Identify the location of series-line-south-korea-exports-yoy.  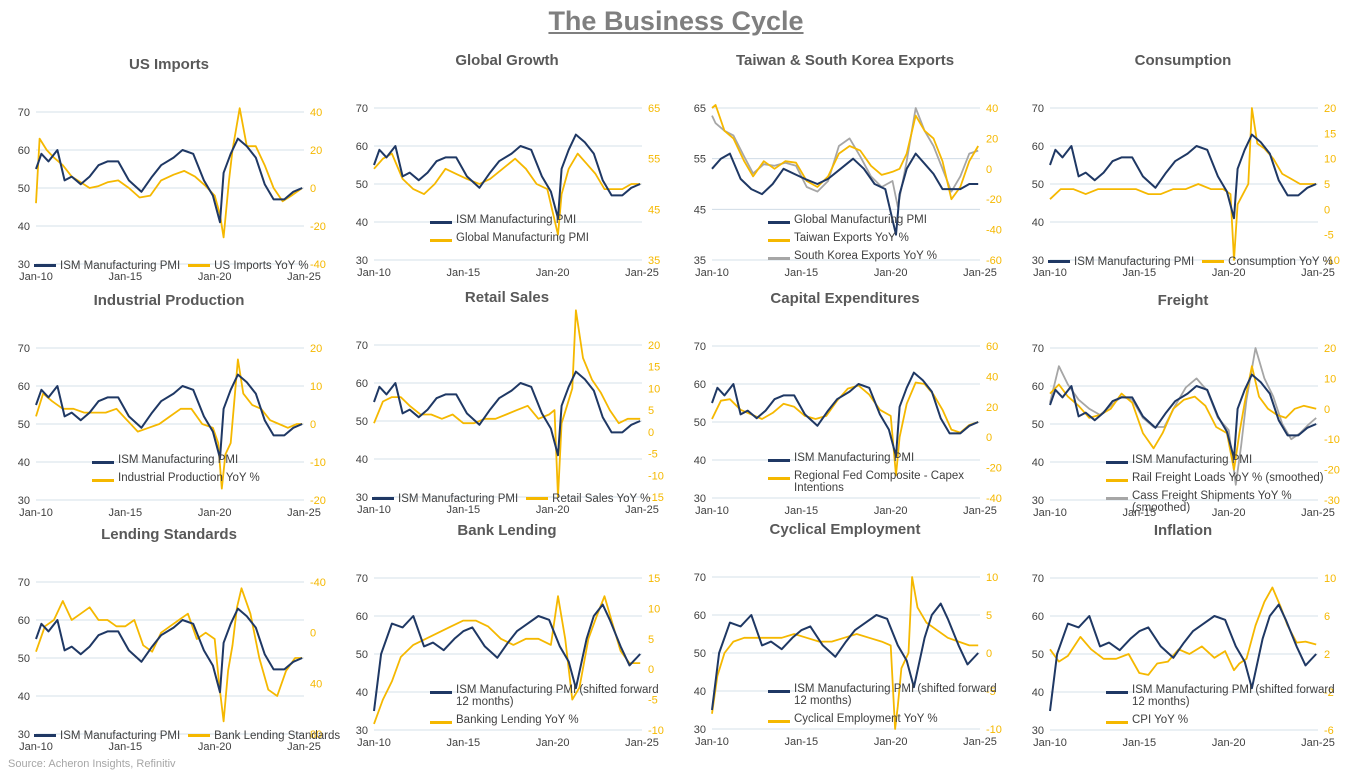
(845, 157).